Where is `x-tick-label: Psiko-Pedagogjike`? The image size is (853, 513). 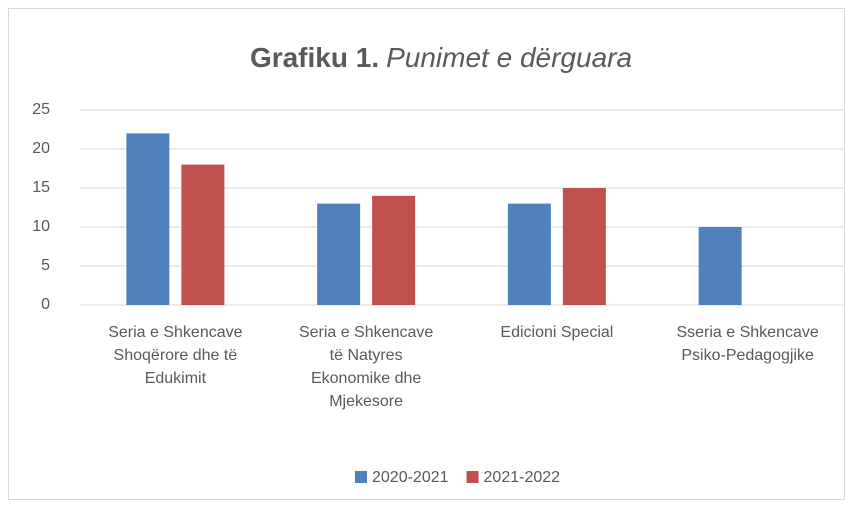 x-tick-label: Psiko-Pedagogjike is located at coordinates (747, 355).